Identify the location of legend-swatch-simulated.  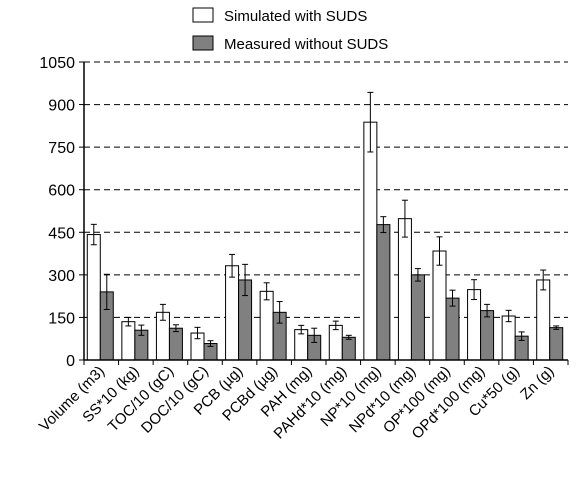
(203, 15).